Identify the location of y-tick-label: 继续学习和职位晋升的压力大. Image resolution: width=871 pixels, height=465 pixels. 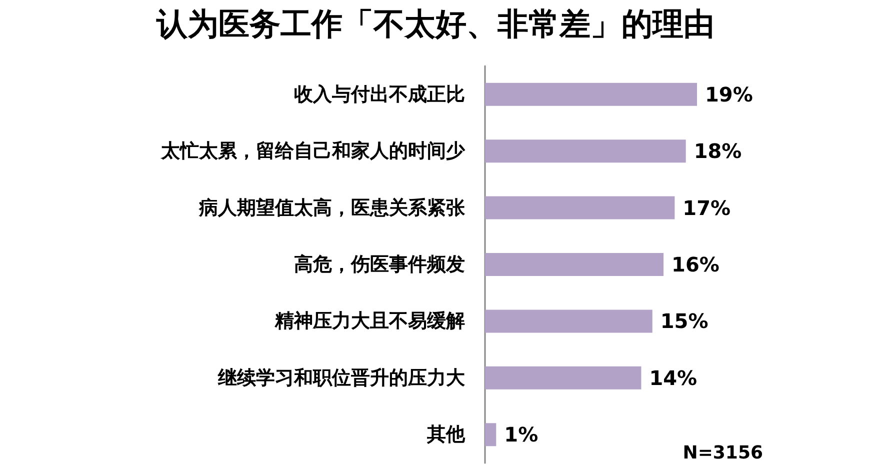
(341, 377).